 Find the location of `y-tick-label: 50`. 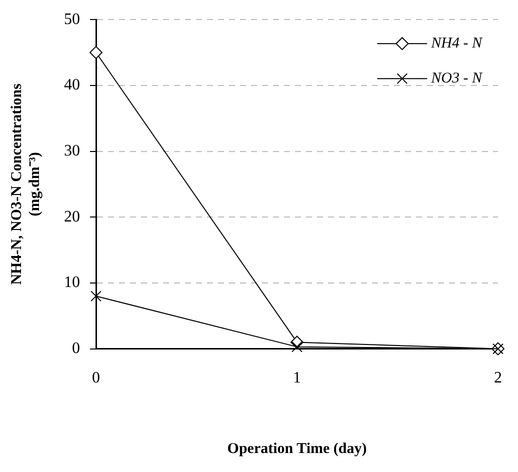

y-tick-label: 50 is located at coordinates (72, 19).